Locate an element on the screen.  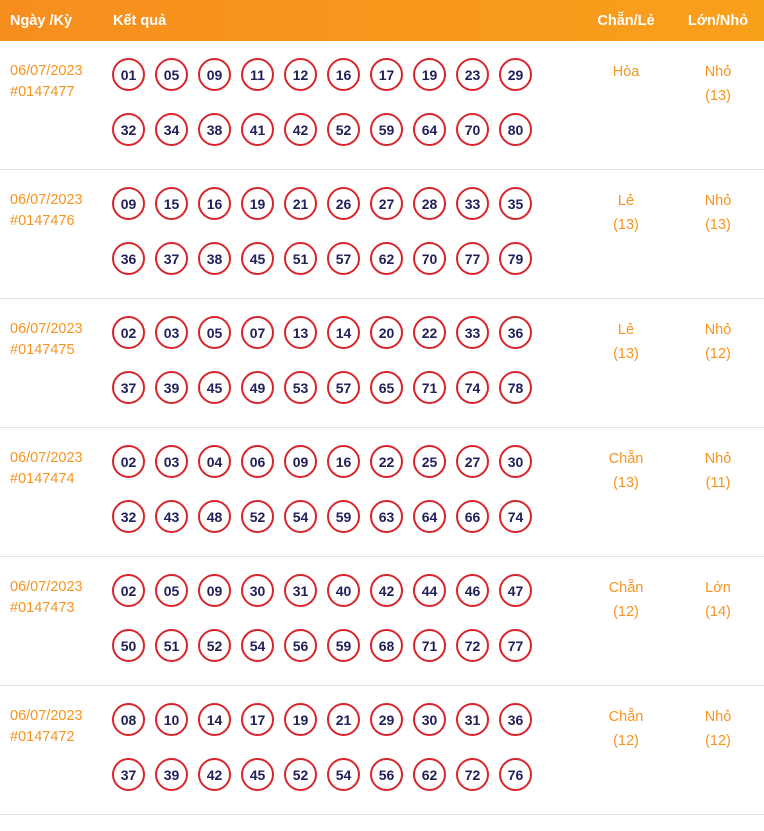
even-odd-value: Lẻ is located at coordinates (626, 201).